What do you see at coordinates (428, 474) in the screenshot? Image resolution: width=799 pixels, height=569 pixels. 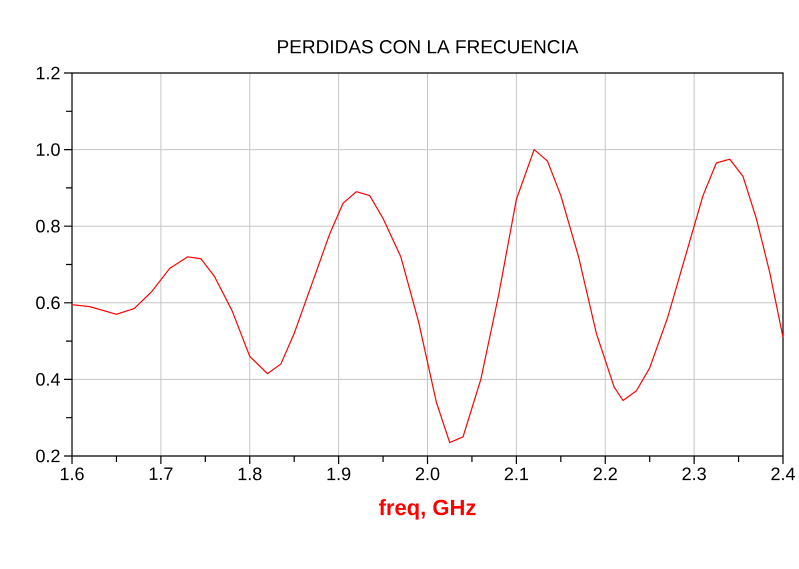 I see `x-tick-label: 2.0` at bounding box center [428, 474].